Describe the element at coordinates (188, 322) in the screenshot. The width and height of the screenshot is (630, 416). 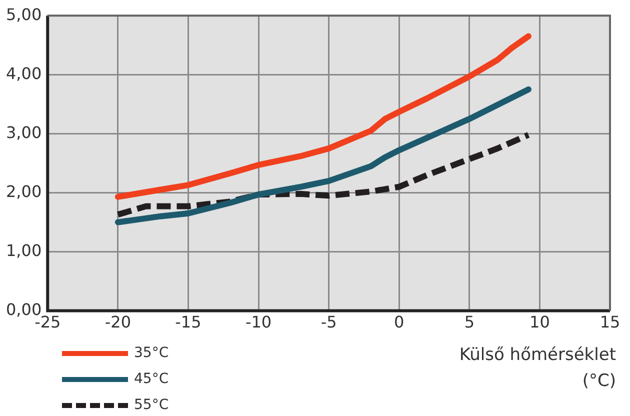
I see `x-tick-label: -15` at that location.